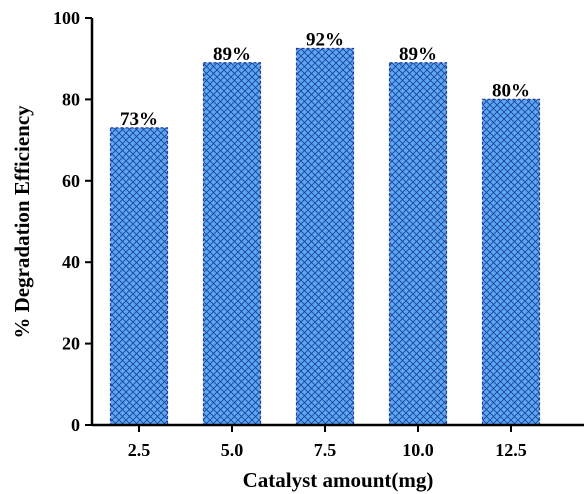 This screenshot has width=584, height=494. I want to click on y-tick-label-100: 100, so click(66, 18).